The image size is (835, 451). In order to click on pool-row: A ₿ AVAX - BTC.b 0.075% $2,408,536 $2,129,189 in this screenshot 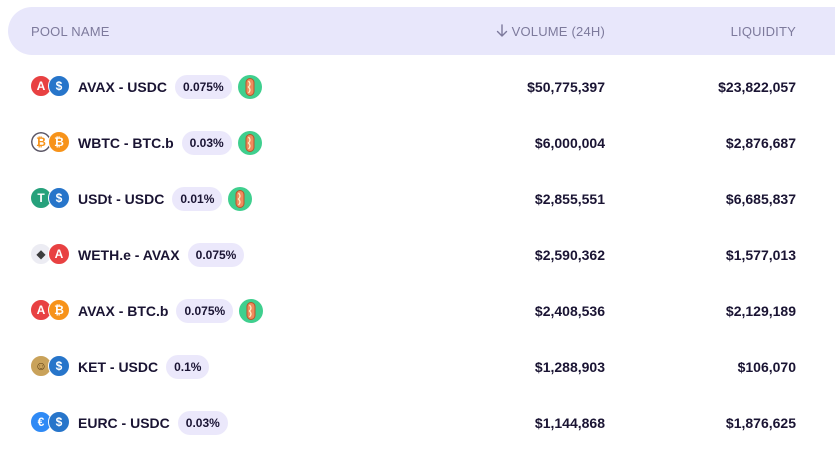, I will do `click(417, 311)`.